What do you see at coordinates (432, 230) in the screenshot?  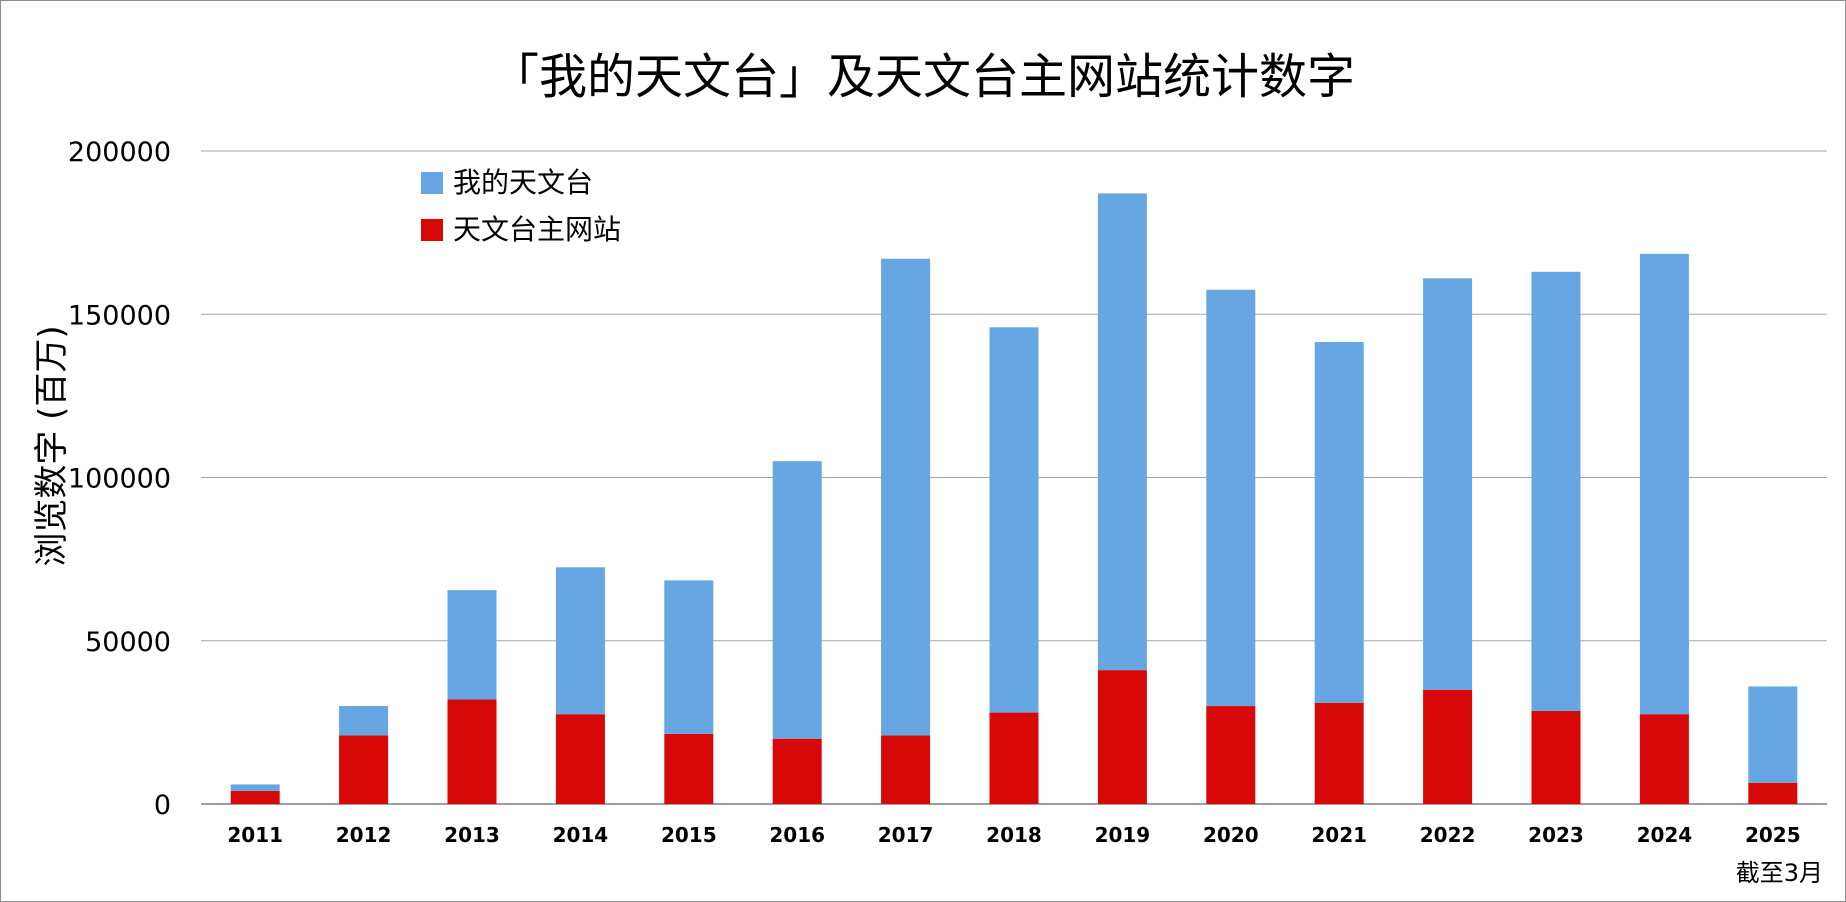 I see `legend-swatch-main-website` at bounding box center [432, 230].